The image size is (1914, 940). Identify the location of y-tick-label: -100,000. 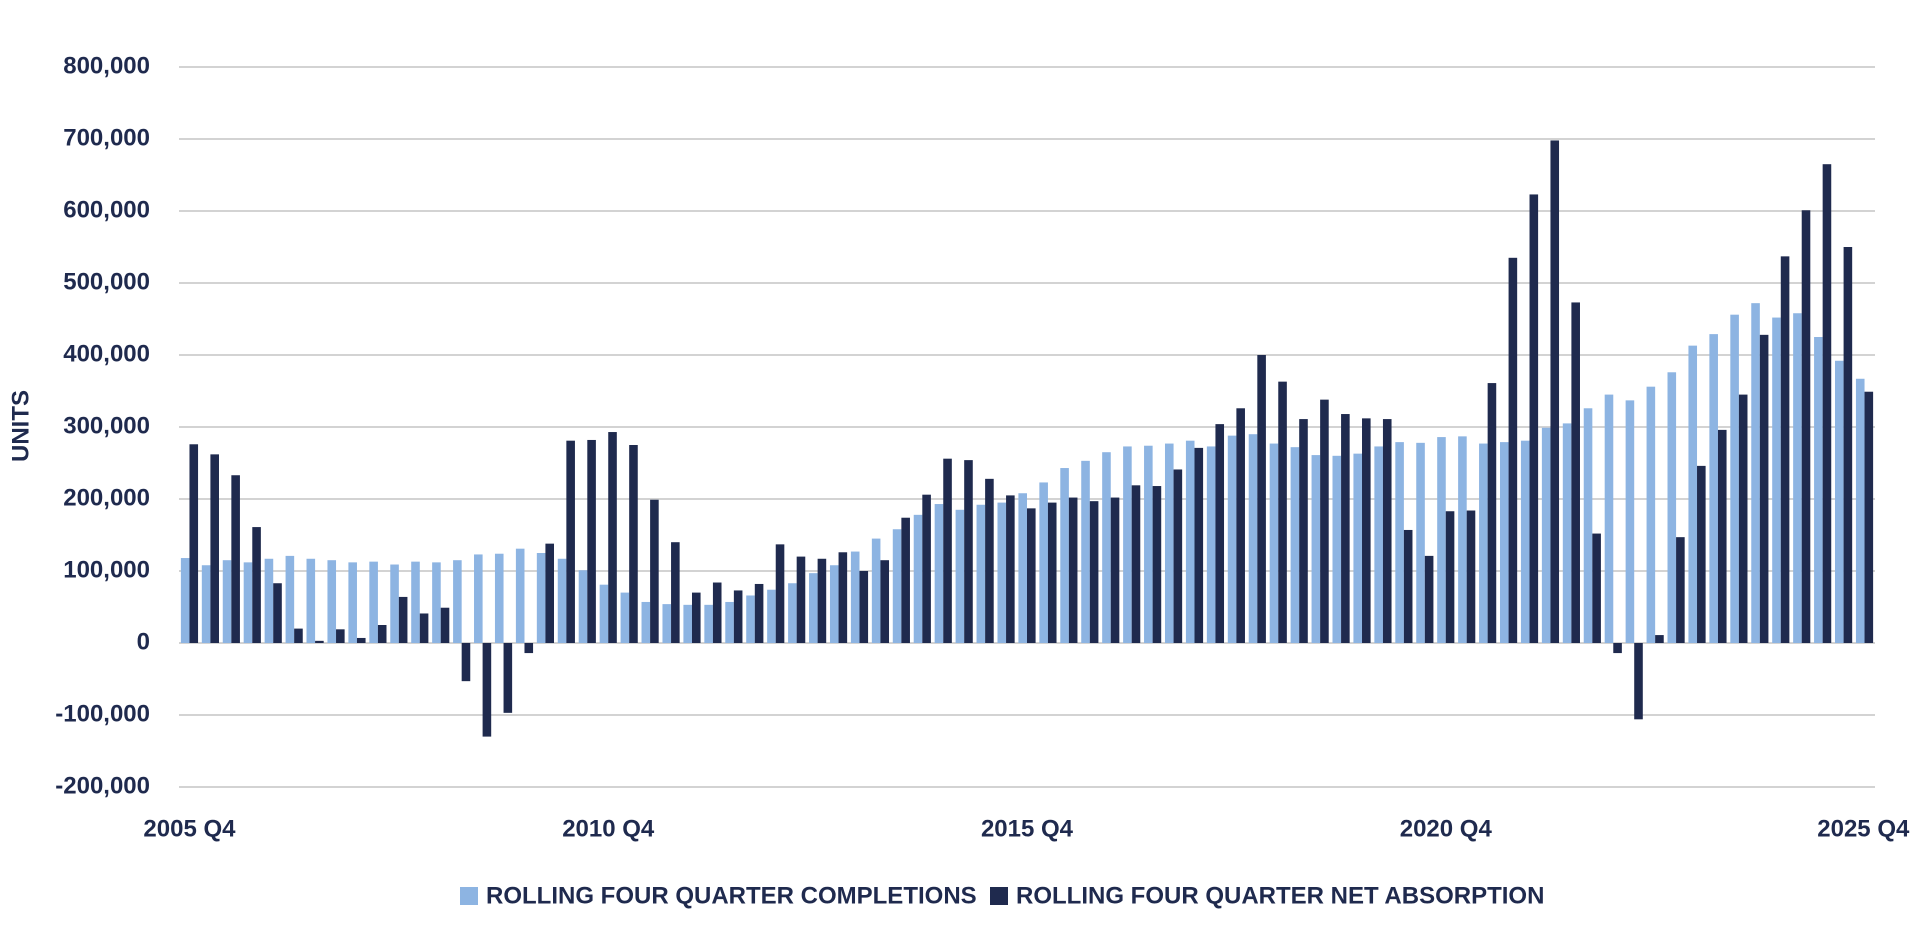
(102, 713).